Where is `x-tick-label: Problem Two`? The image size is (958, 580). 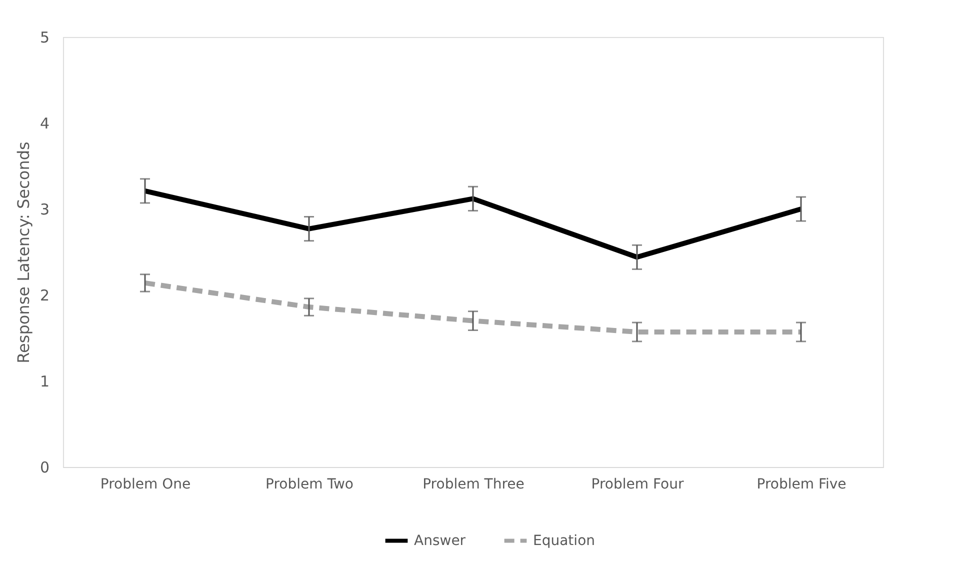 x-tick-label: Problem Two is located at coordinates (310, 484).